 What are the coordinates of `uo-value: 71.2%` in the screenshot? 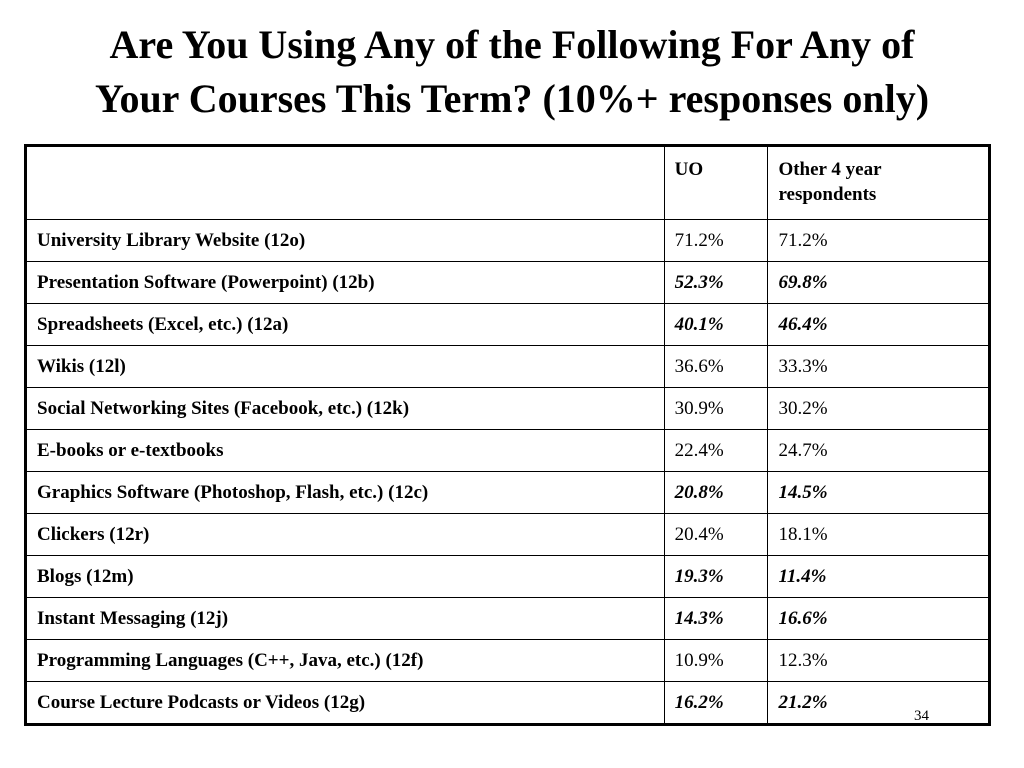 It's located at (716, 240).